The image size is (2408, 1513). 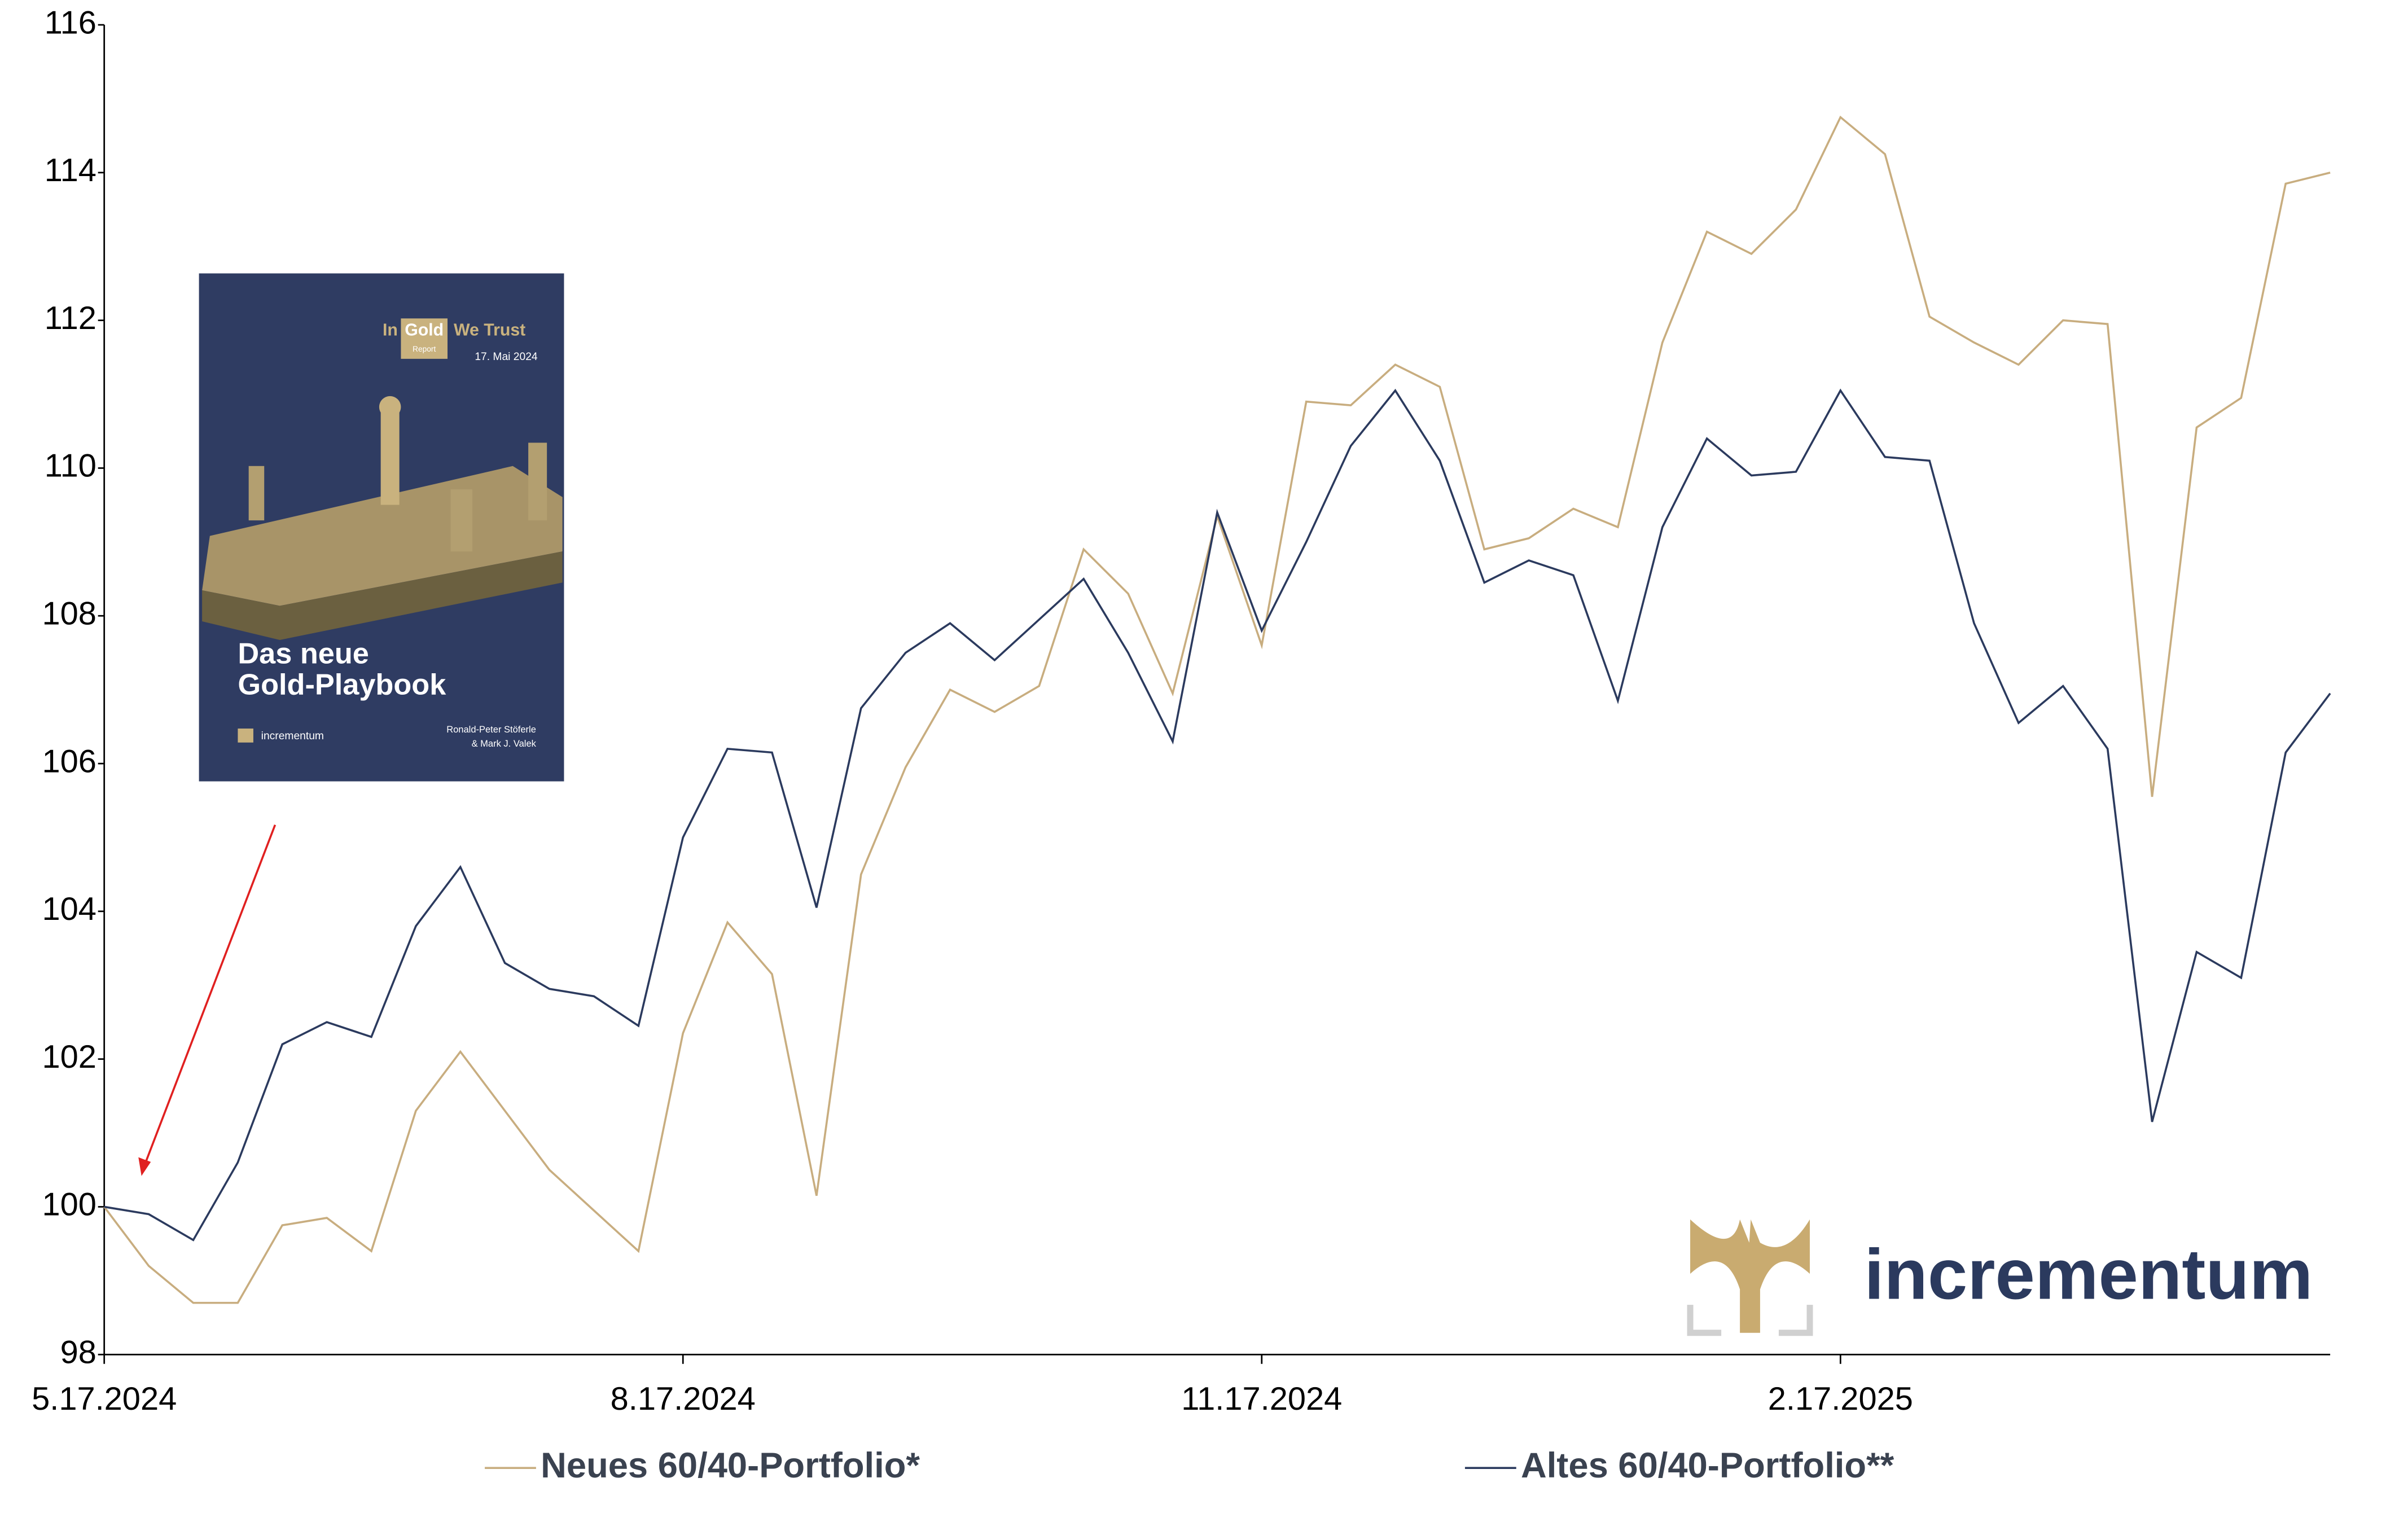 I want to click on x-tick-label: 2.17.2025, so click(x=1841, y=1399).